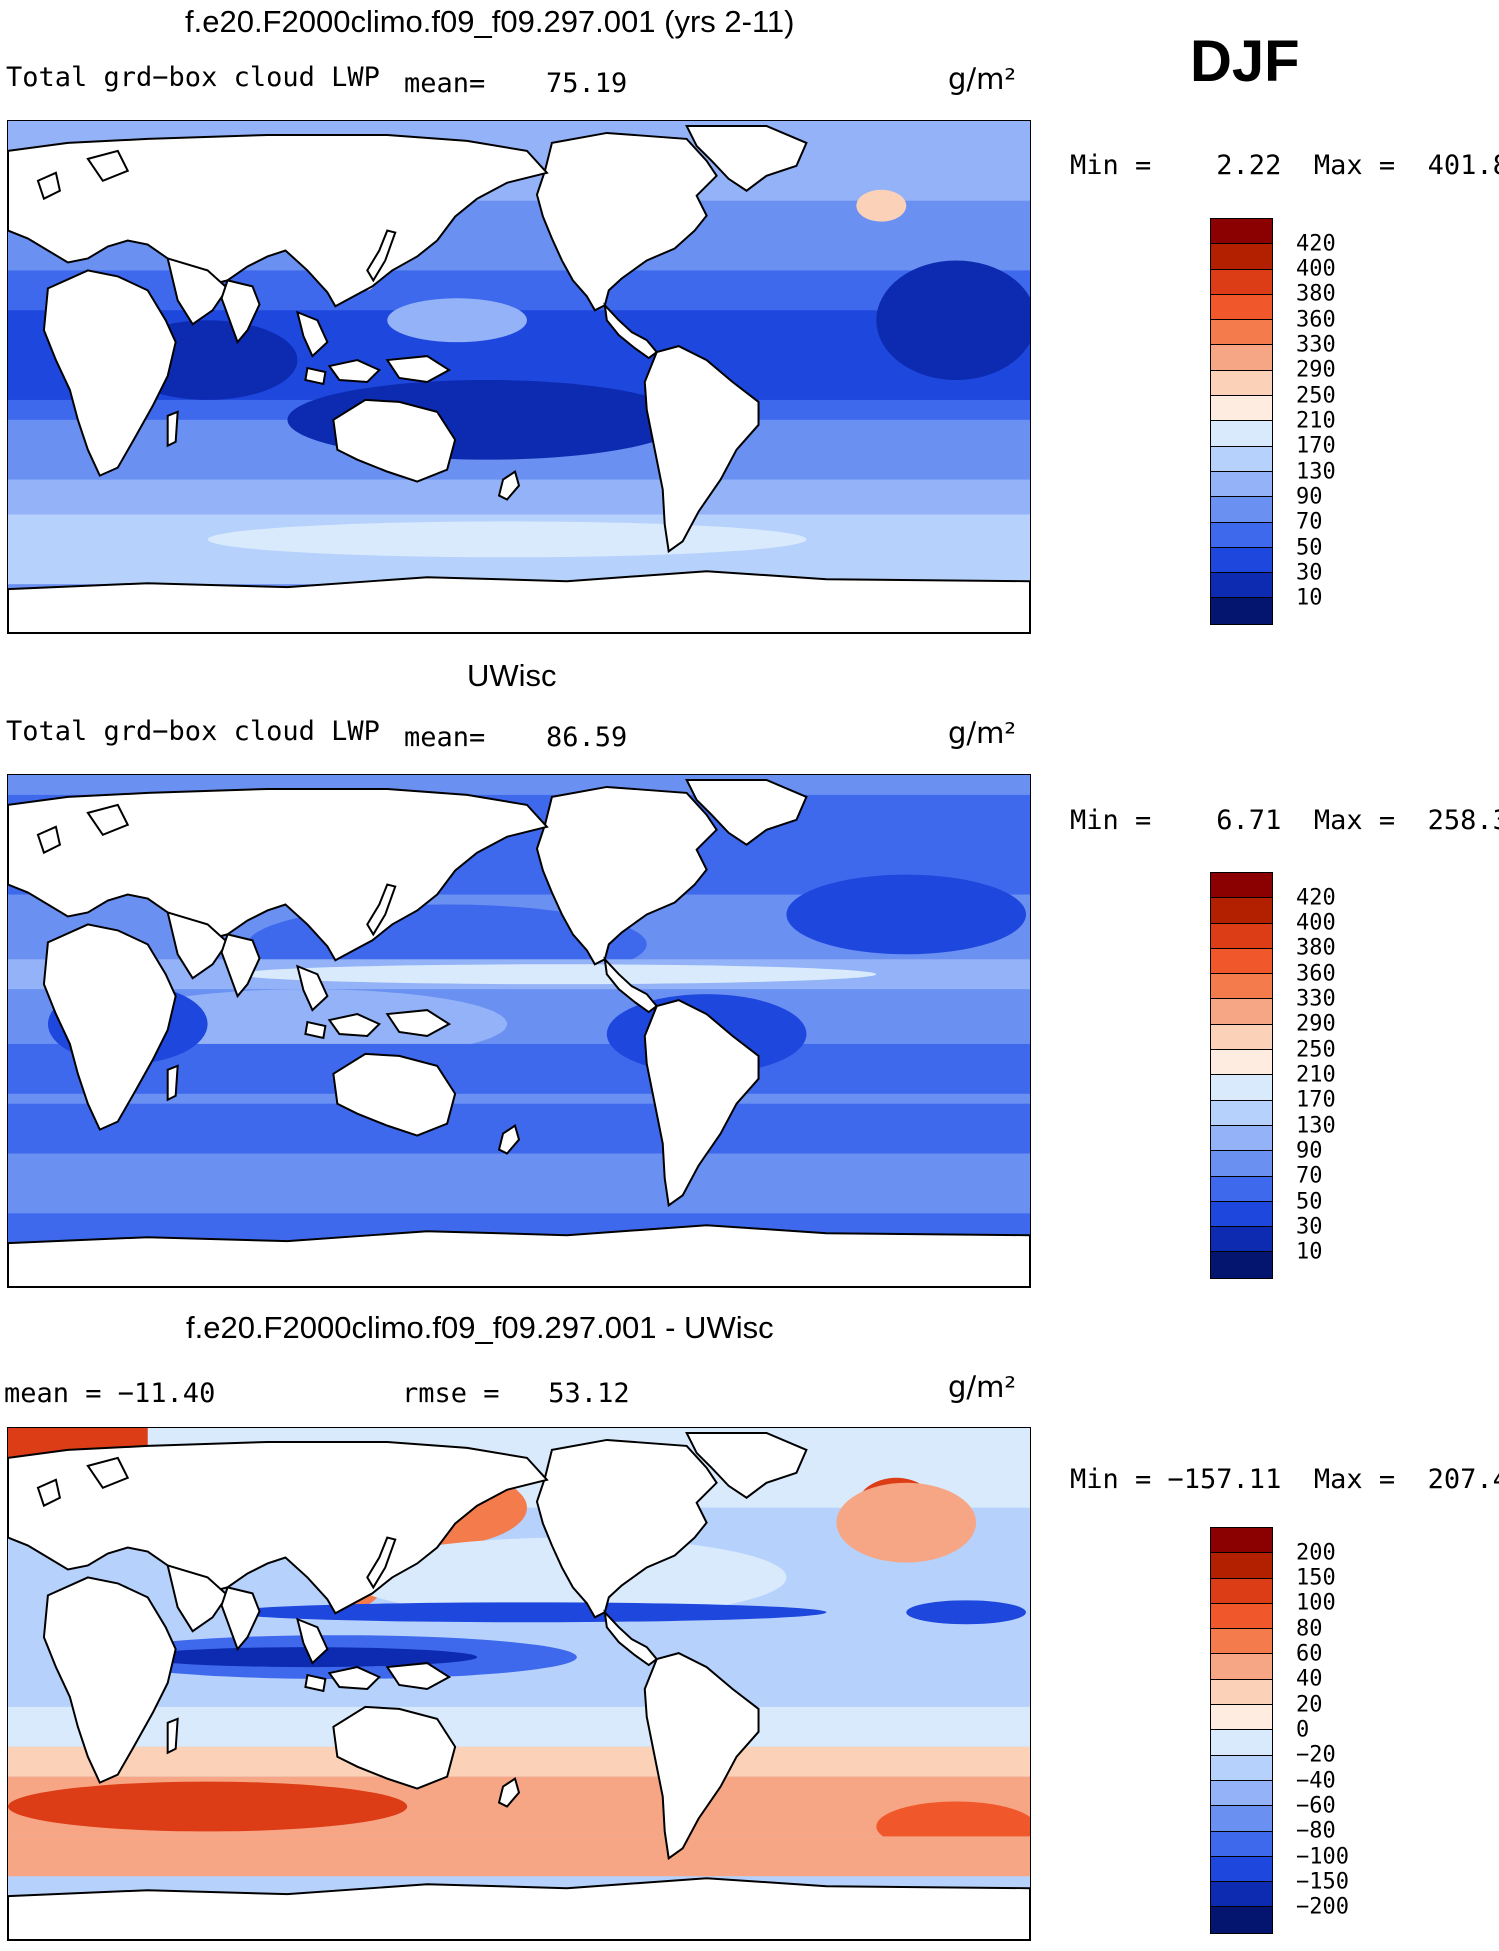 This screenshot has width=1499, height=1951. I want to click on panel2-tick: 210, so click(1316, 1075).